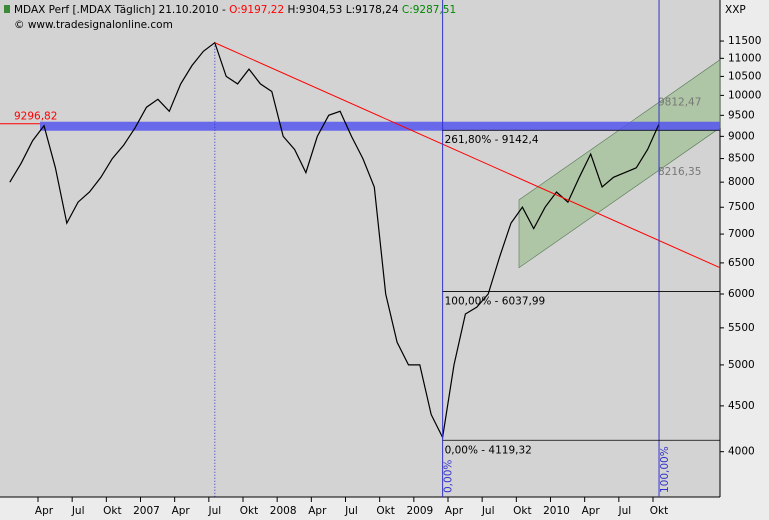 Image resolution: width=769 pixels, height=520 pixels. Describe the element at coordinates (741, 328) in the screenshot. I see `y-tick-label: 5500` at that location.